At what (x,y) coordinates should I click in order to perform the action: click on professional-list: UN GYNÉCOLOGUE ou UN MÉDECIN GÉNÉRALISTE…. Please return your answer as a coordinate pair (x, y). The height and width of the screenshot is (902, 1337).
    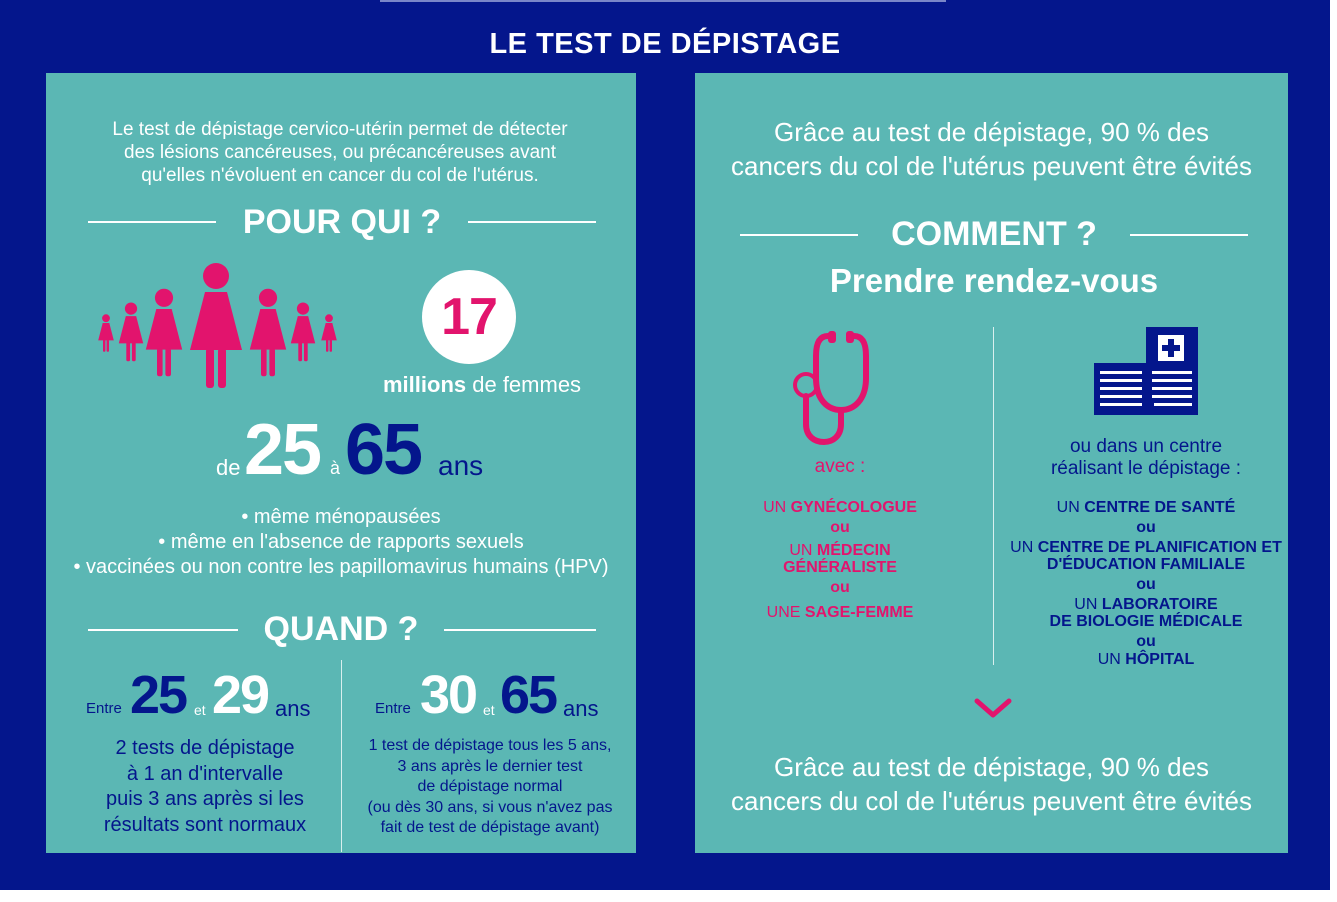
    Looking at the image, I should click on (840, 560).